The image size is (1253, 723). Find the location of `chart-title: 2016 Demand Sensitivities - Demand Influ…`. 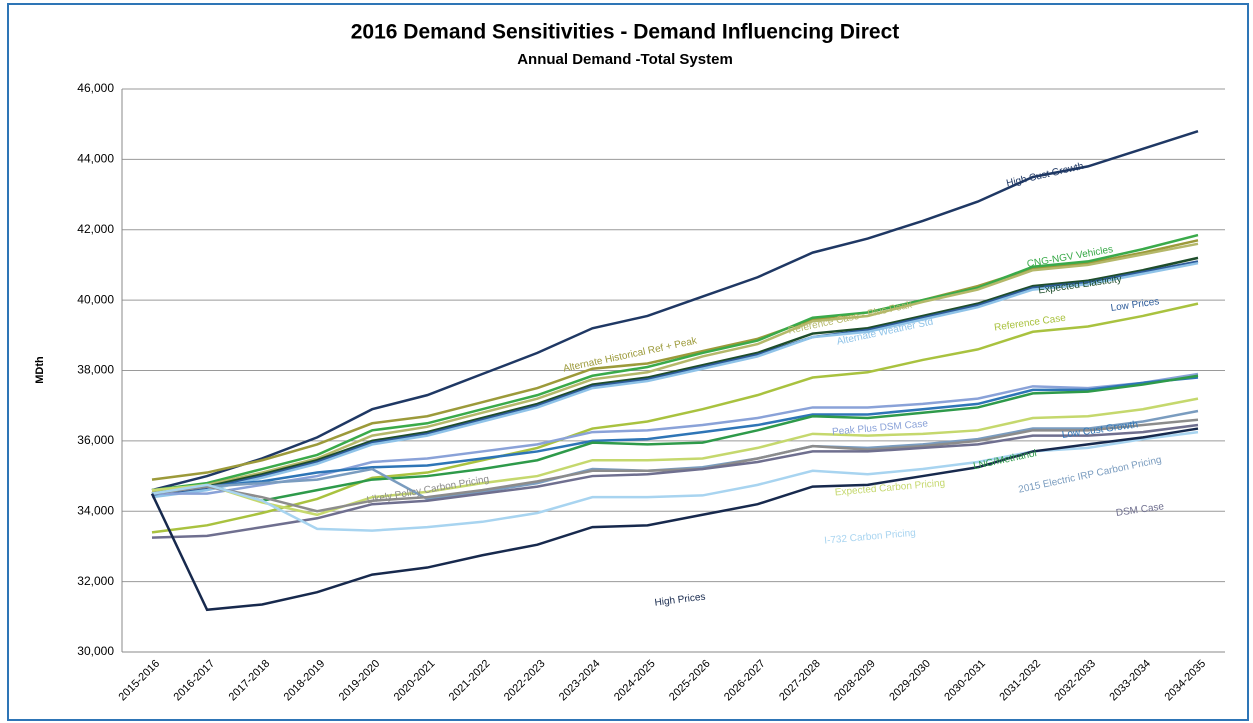

chart-title: 2016 Demand Sensitivities - Demand Influ… is located at coordinates (625, 32).